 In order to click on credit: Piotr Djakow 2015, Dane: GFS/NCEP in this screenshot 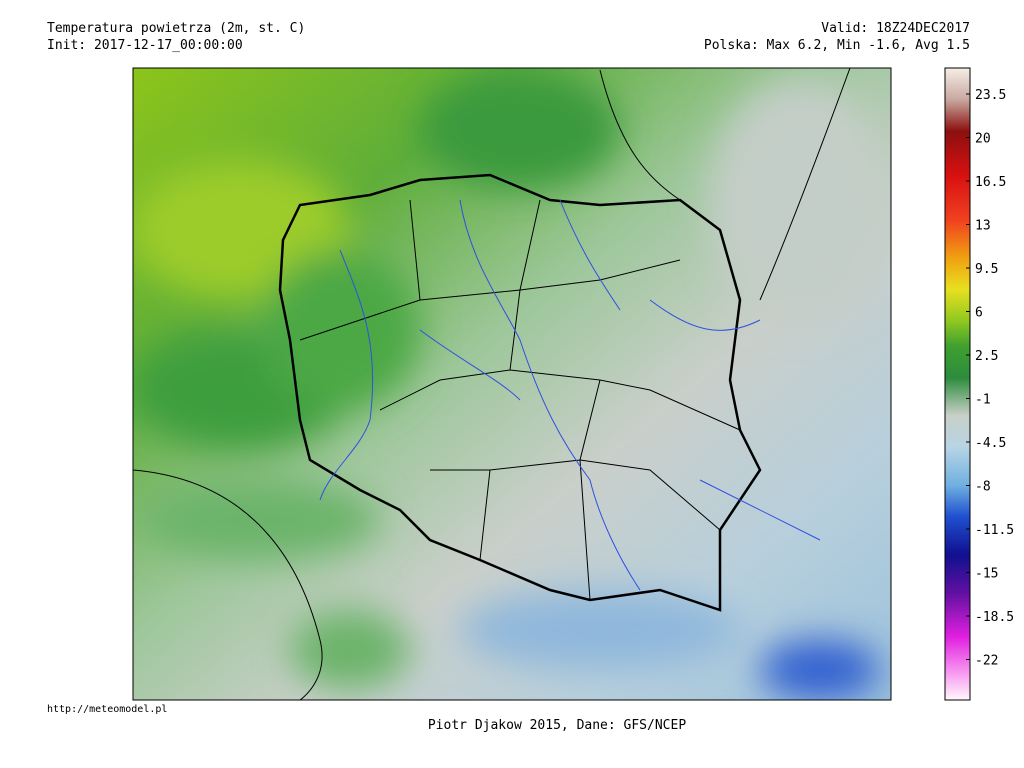, I will do `click(557, 725)`.